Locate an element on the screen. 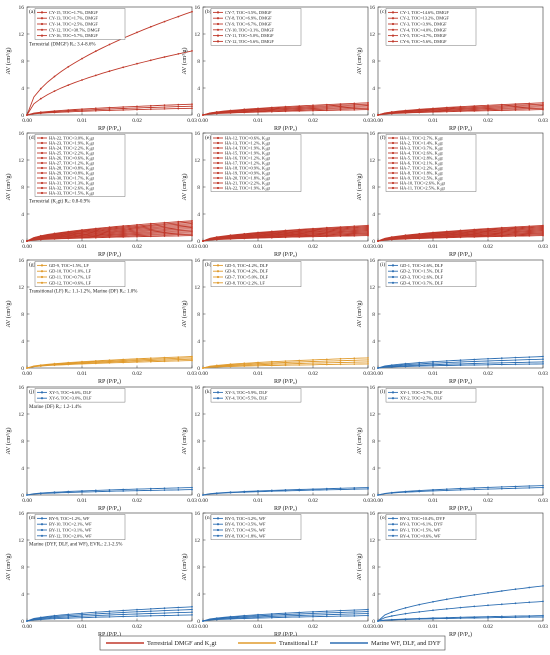  legend-entry: GD-10, TOC=1.0%, LF is located at coordinates (70, 272).